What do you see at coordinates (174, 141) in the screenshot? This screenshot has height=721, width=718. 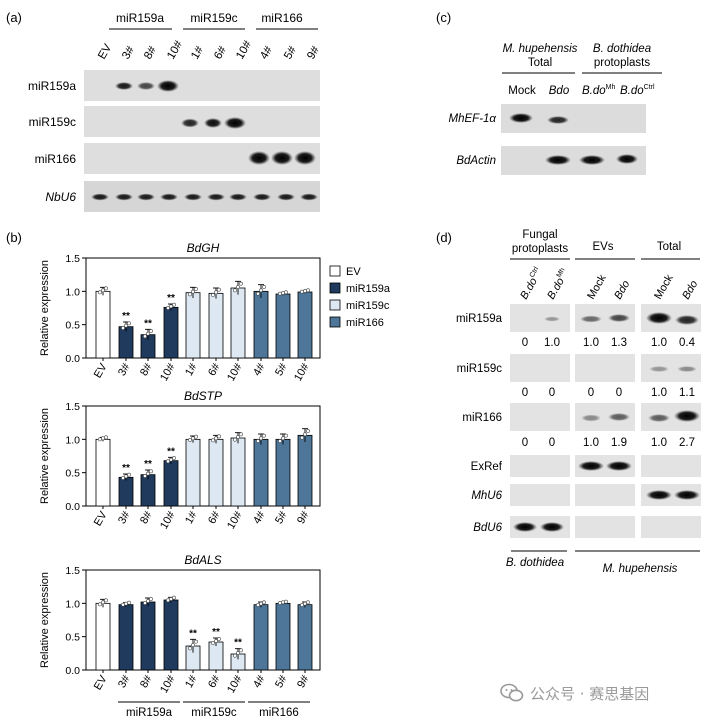 I see `panel-a-blots: miR159a miR159c miR166 NbU6` at bounding box center [174, 141].